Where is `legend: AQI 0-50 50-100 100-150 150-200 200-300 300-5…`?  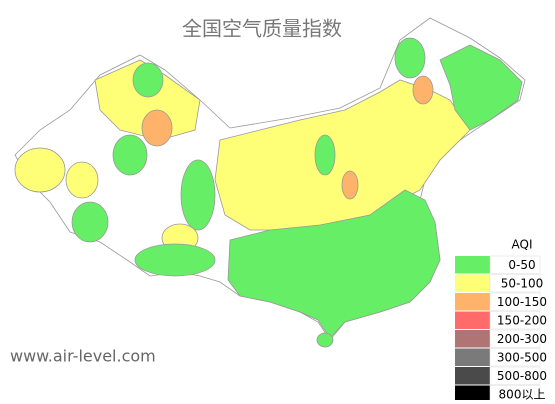
legend: AQI 0-50 50-100 100-150 150-200 200-300 300-5… is located at coordinates (501, 321).